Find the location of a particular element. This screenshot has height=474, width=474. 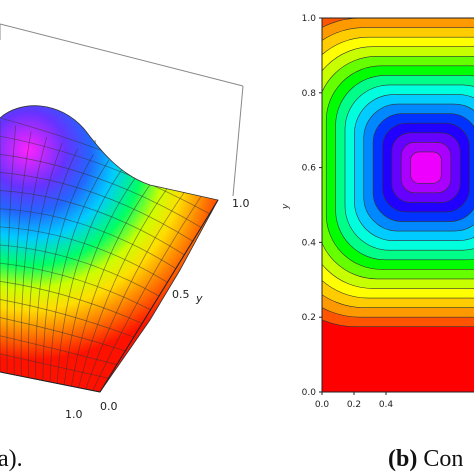

x-axis-ticks: 0.0 0.2 0.4 is located at coordinates (354, 401).